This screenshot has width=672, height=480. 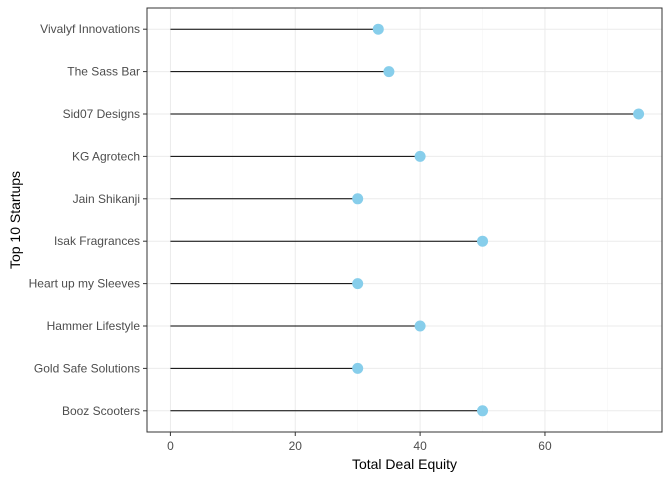 I want to click on y-tick-label: Hammer Lifestyle, so click(x=94, y=326).